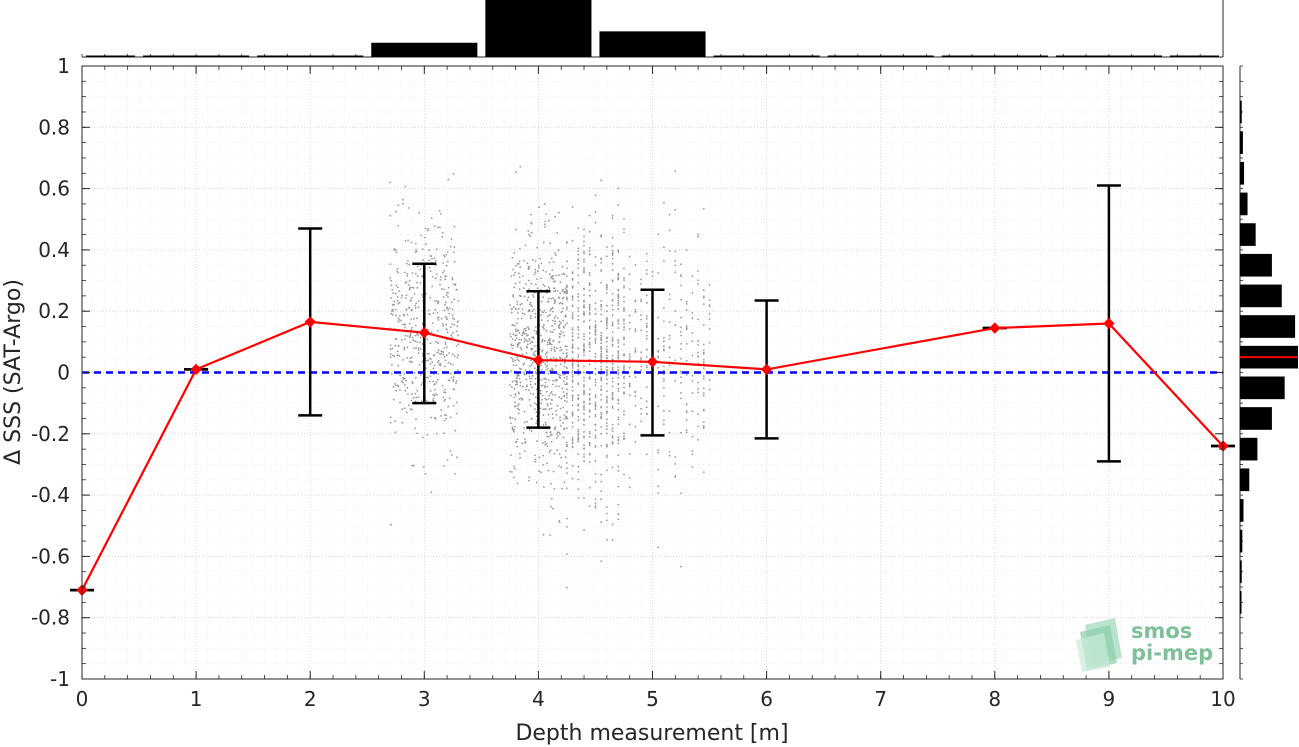  What do you see at coordinates (1242, 173) in the screenshot?
I see `side-histogram-bar` at bounding box center [1242, 173].